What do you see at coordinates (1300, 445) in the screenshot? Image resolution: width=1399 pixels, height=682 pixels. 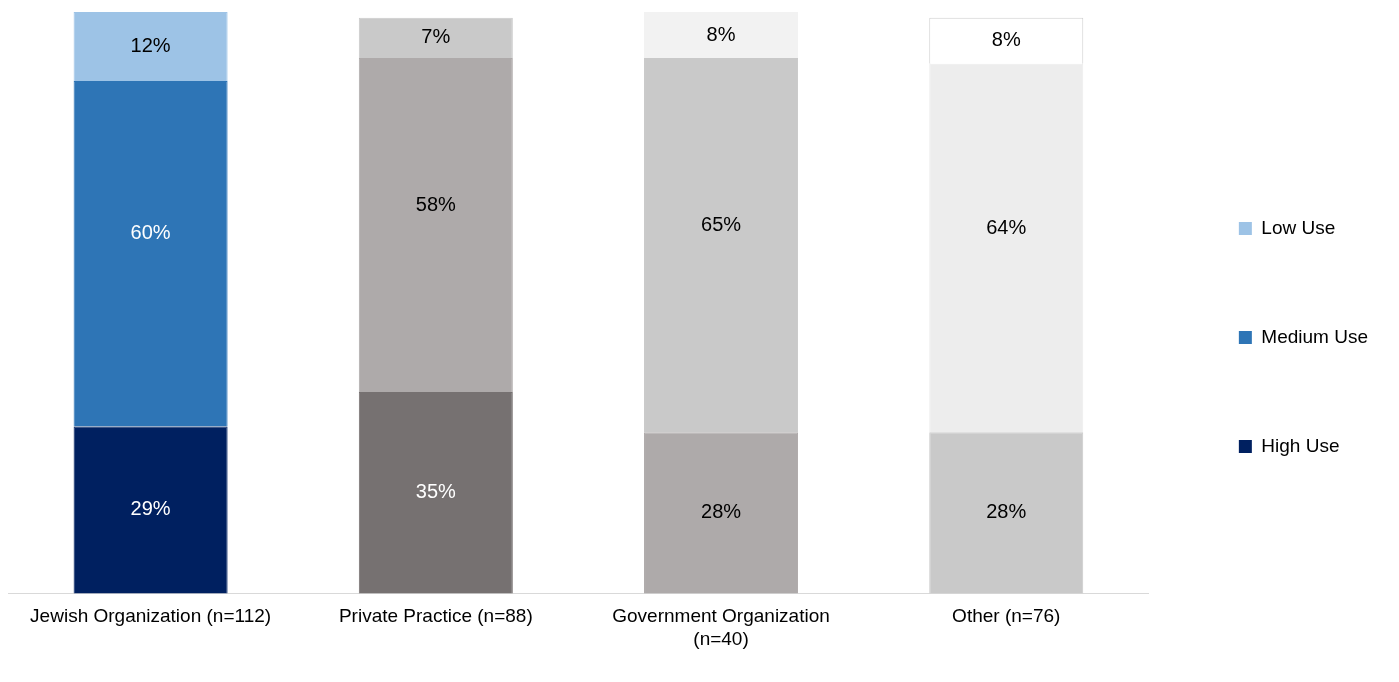 I see `legend-label: High Use` at bounding box center [1300, 445].